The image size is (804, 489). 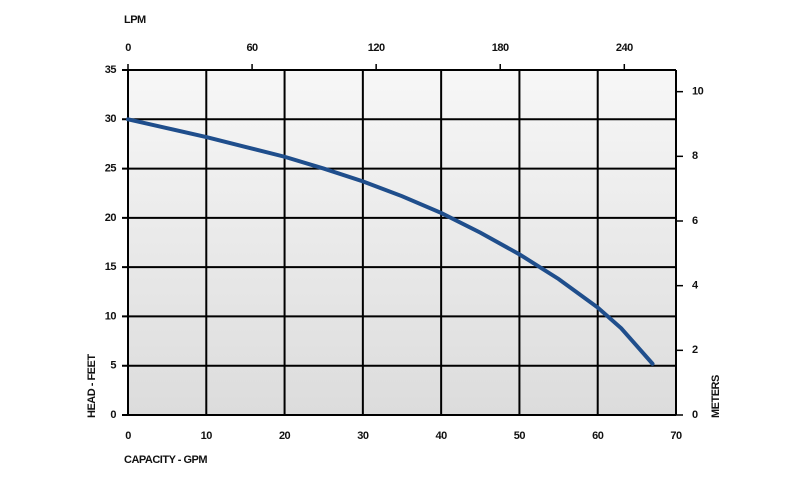 What do you see at coordinates (207, 436) in the screenshot?
I see `x-tick-label: 10` at bounding box center [207, 436].